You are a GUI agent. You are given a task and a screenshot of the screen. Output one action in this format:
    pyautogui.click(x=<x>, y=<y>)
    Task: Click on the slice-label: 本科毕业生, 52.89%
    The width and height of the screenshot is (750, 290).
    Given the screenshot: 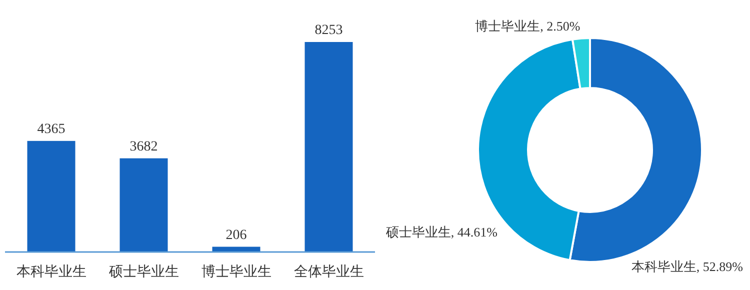 What is the action you would take?
    pyautogui.click(x=687, y=266)
    